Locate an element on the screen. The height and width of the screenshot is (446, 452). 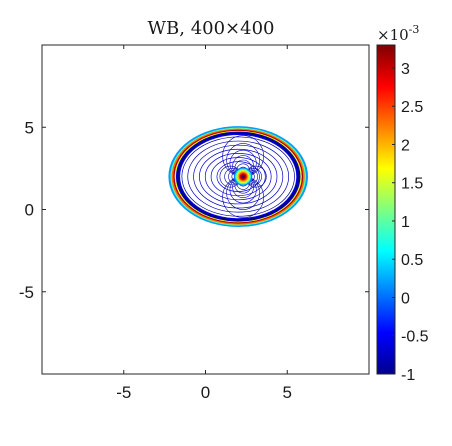
colorbar-ticks: 3 2.5 2 1.5 1 0.5 0 -0.5 -1 is located at coordinates (410, 222).